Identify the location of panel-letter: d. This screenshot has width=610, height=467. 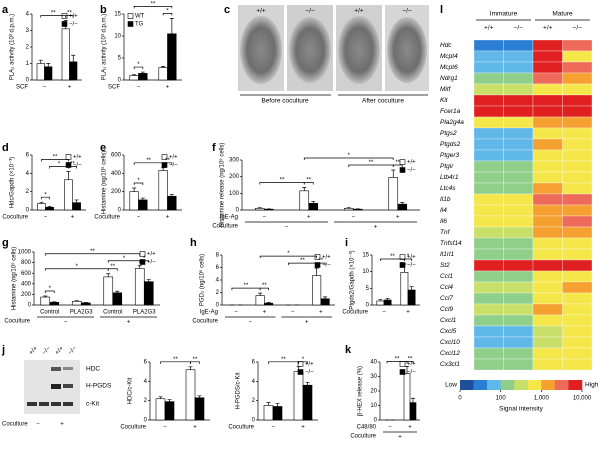
(5, 148).